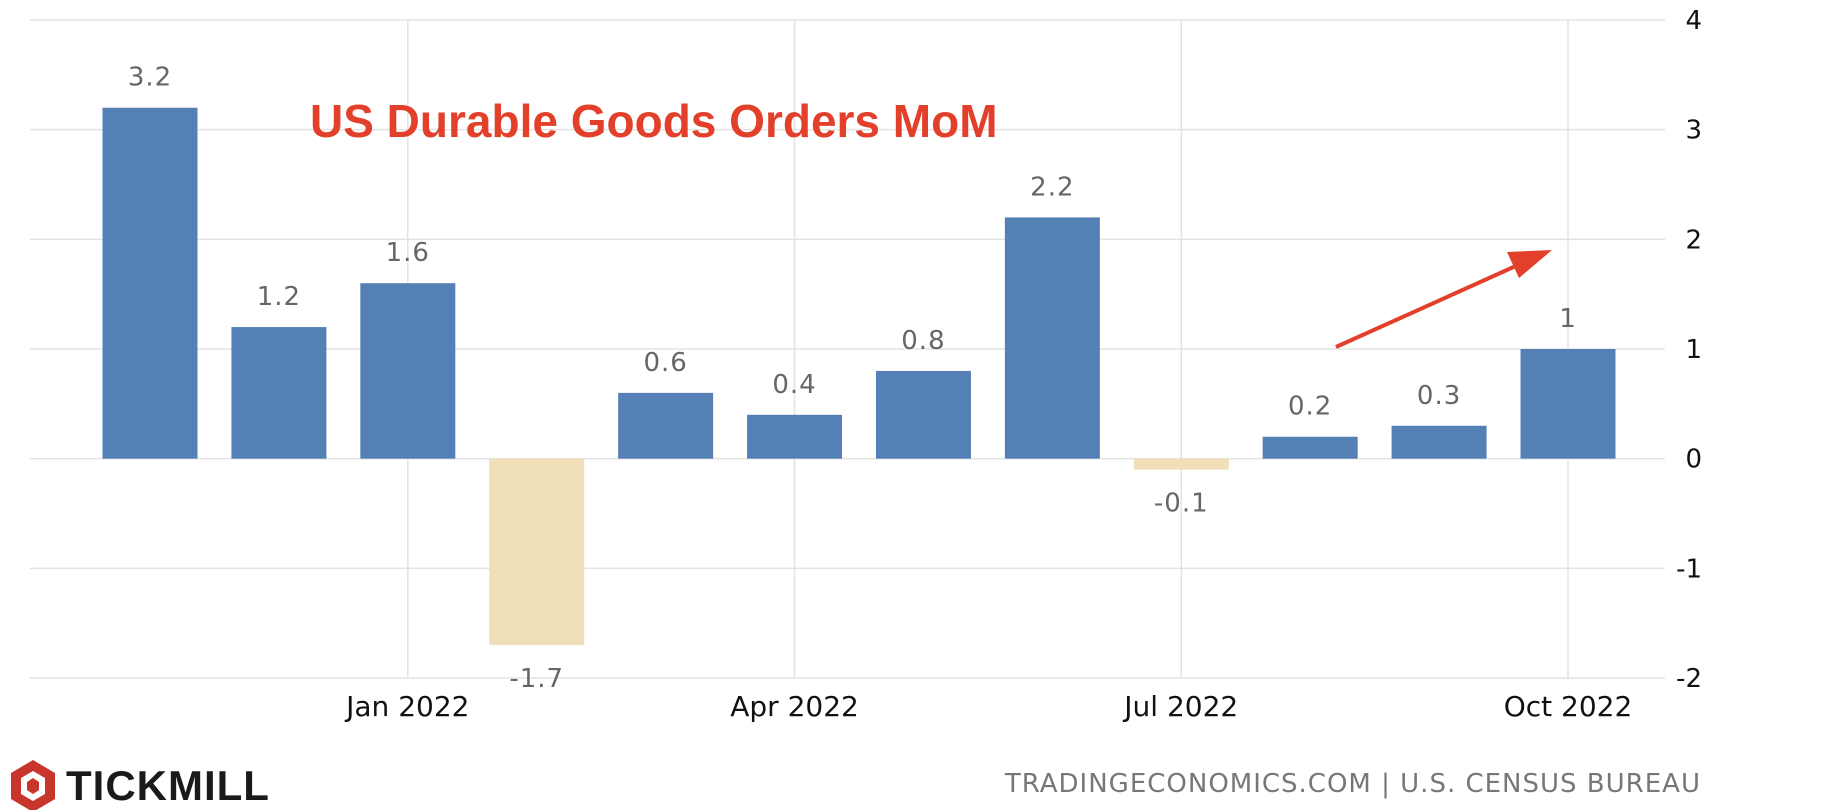  Describe the element at coordinates (537, 552) in the screenshot. I see `bar-feb-2022` at that location.